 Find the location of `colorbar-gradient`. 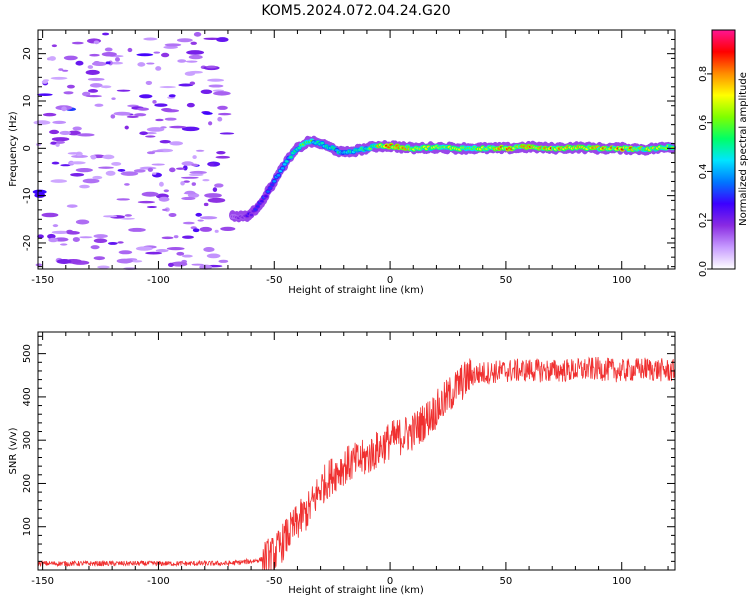

colorbar-gradient is located at coordinates (723, 149).